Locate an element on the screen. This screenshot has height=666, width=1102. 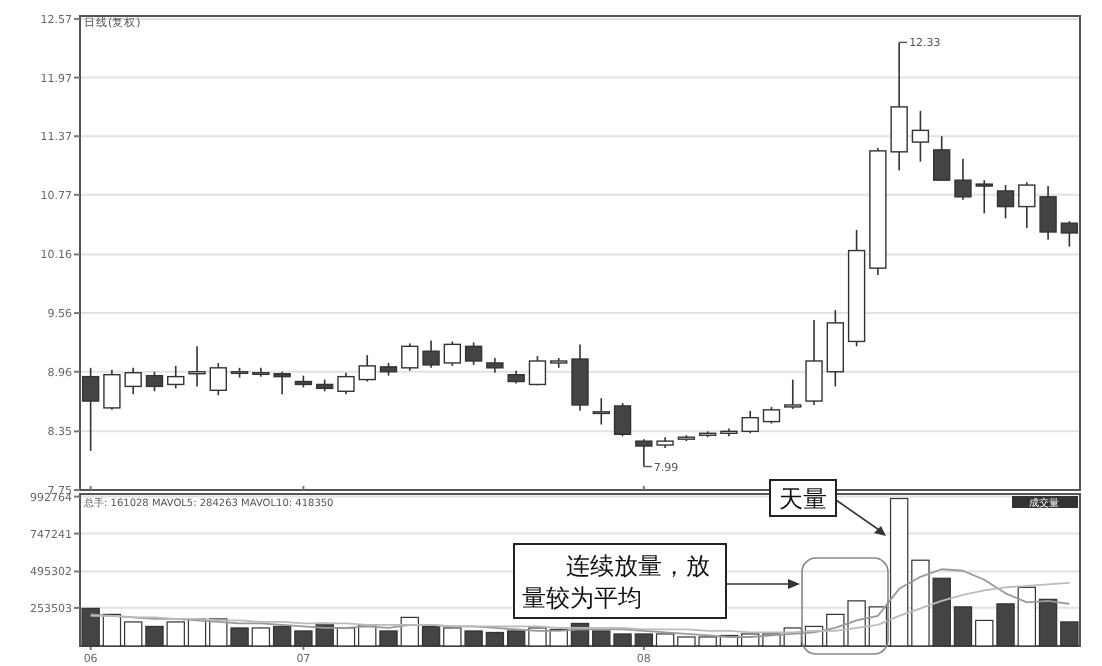
annotation: 天量 is located at coordinates (803, 499).